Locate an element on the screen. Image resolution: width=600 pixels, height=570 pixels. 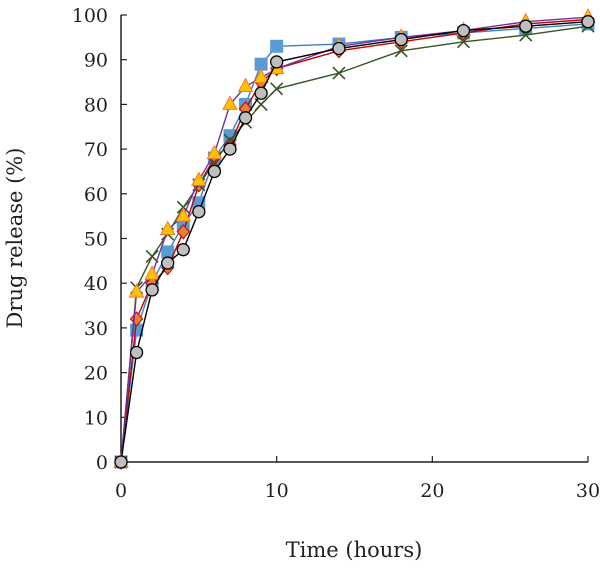
y-tick-label: 50 is located at coordinates (96, 240).